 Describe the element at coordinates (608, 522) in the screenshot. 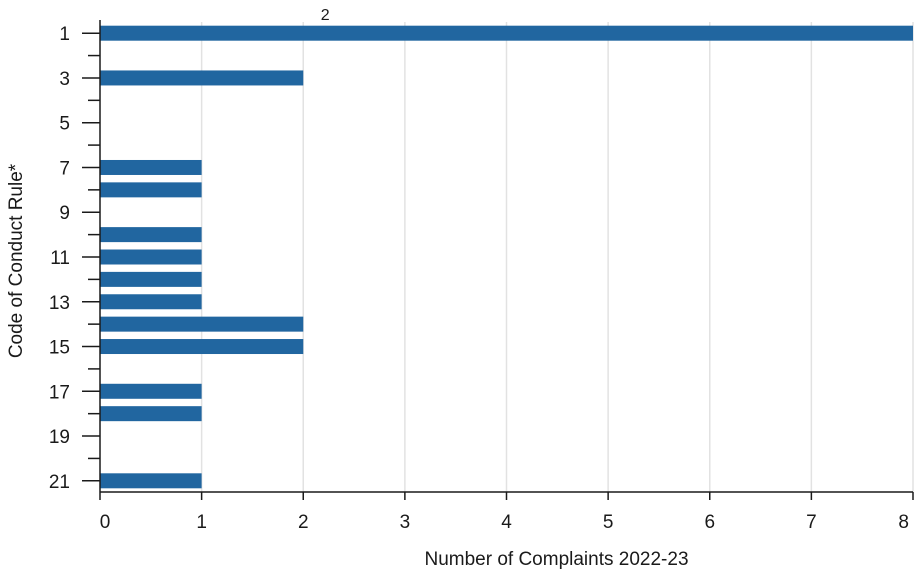

I see `x-tick-label-5: 5` at that location.